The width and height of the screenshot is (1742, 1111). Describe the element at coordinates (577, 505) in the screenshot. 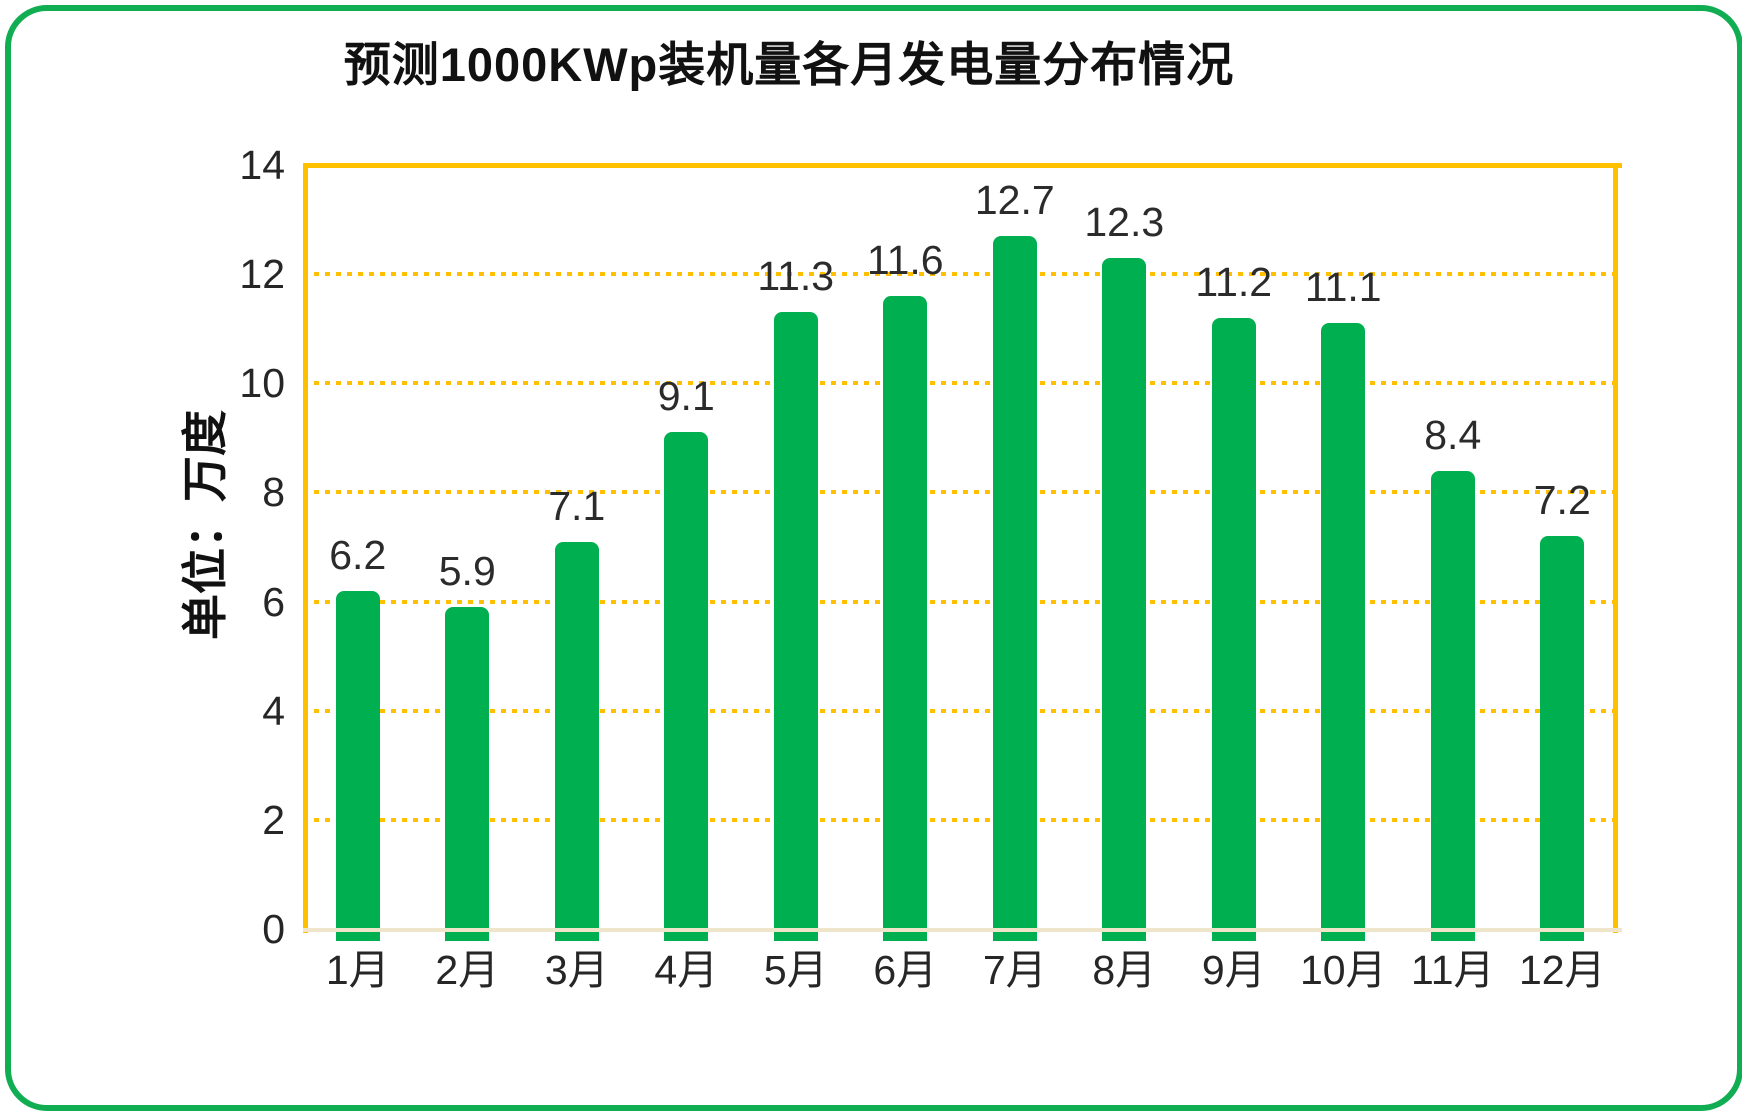

I see `bar-value-label: 7.1` at that location.